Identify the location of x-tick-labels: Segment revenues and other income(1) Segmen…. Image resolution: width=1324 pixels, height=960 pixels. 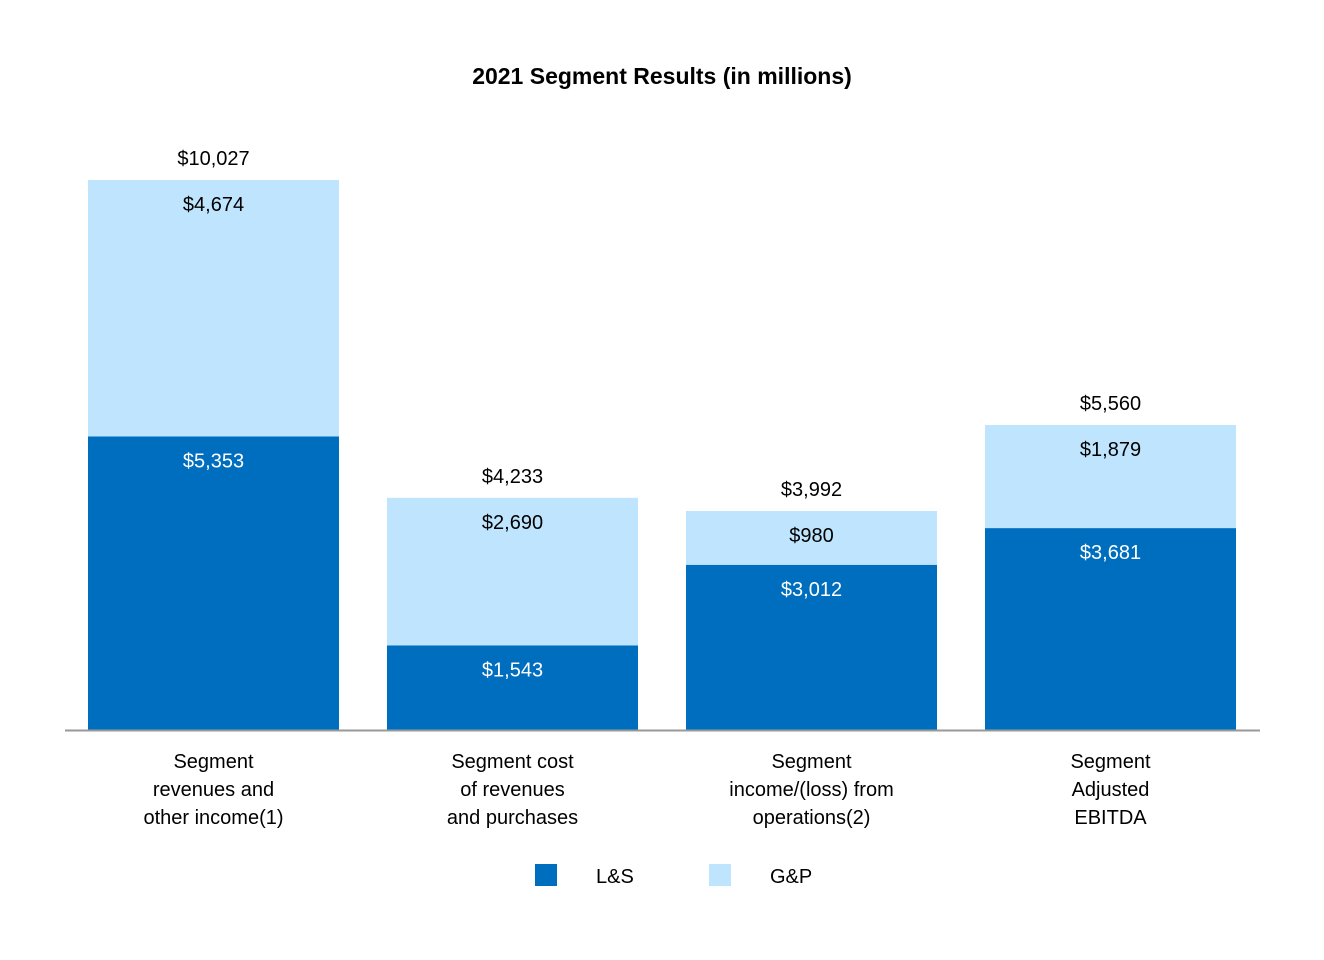
(646, 790).